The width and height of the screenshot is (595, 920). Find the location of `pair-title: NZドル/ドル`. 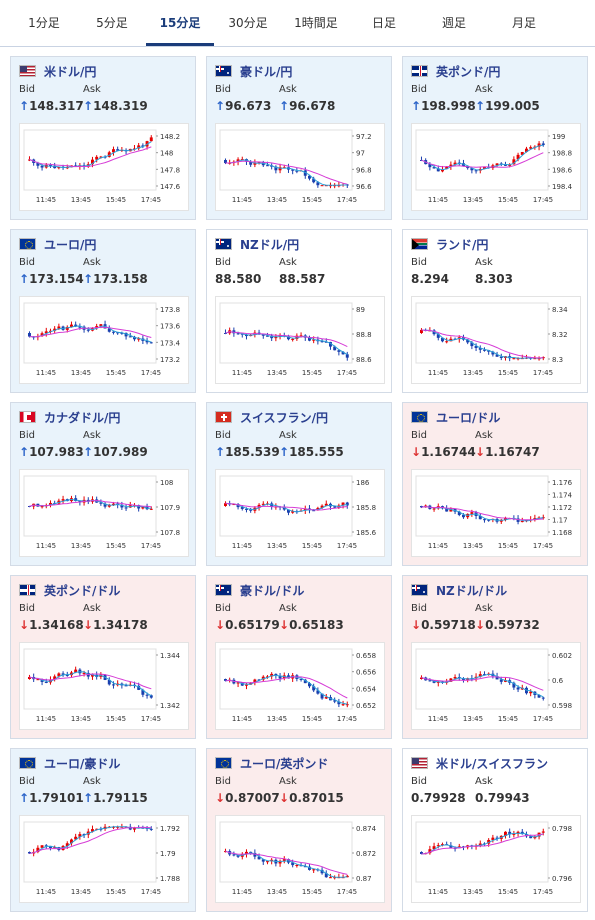

pair-title: NZドル/ドル is located at coordinates (459, 590).